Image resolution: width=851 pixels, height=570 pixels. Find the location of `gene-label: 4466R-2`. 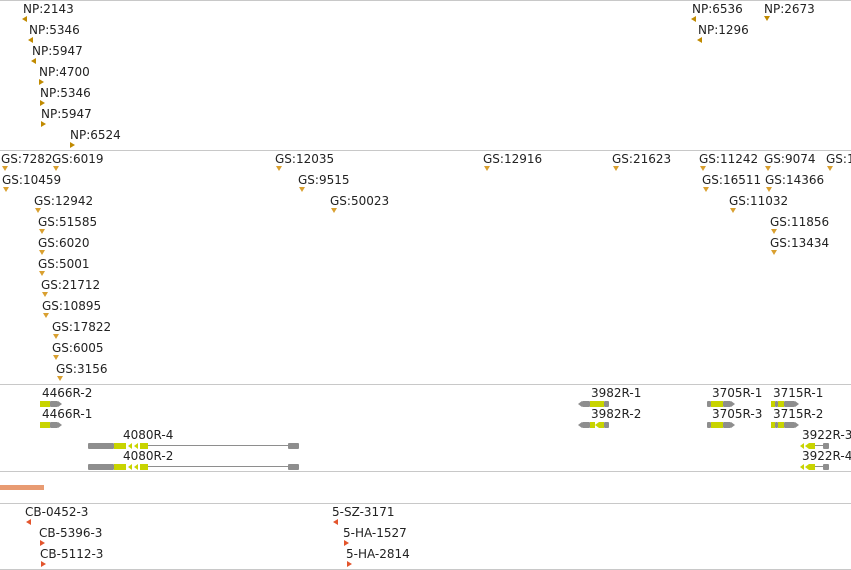

gene-label: 4466R-2 is located at coordinates (67, 393).